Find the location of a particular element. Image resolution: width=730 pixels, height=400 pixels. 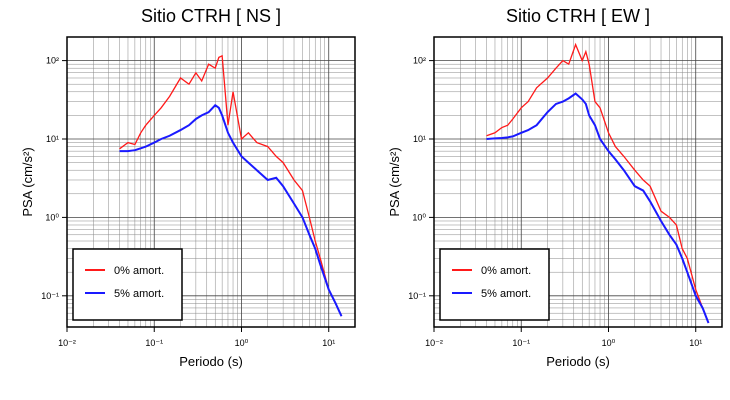

chart-title: Sitio CTRH [ NS ] is located at coordinates (211, 16).